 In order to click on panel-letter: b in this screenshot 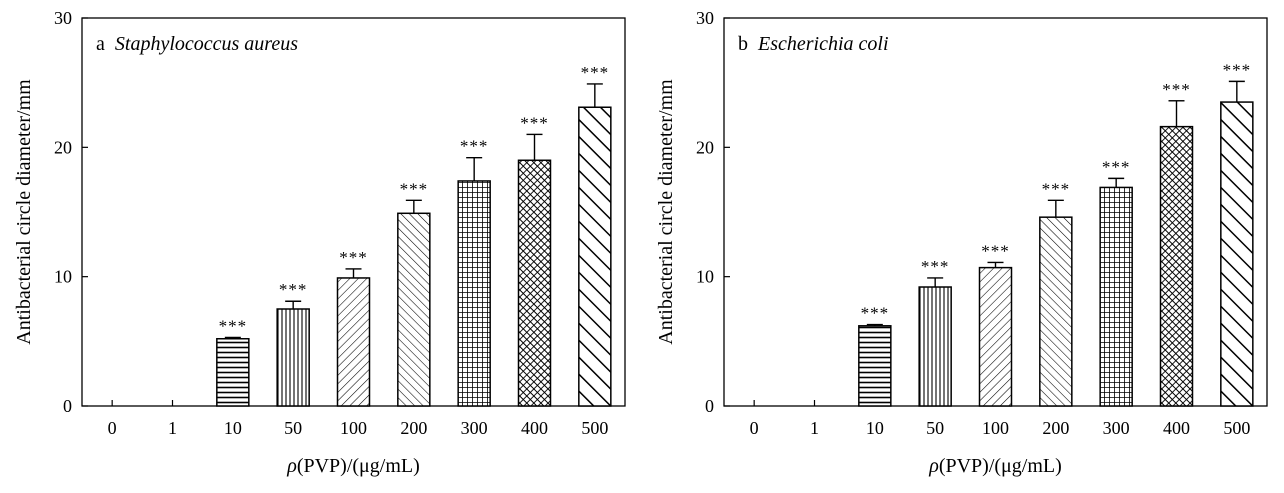, I will do `click(743, 44)`.